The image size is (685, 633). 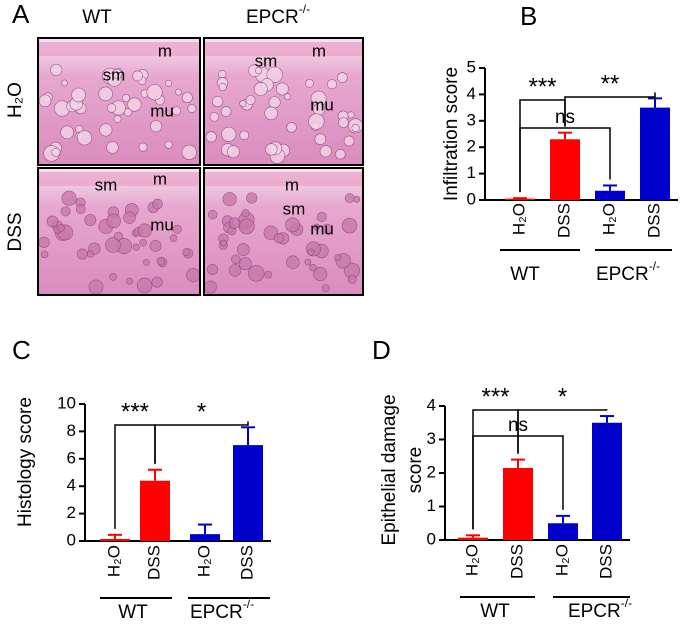 I want to click on tissue-label: m, so click(x=160, y=178).